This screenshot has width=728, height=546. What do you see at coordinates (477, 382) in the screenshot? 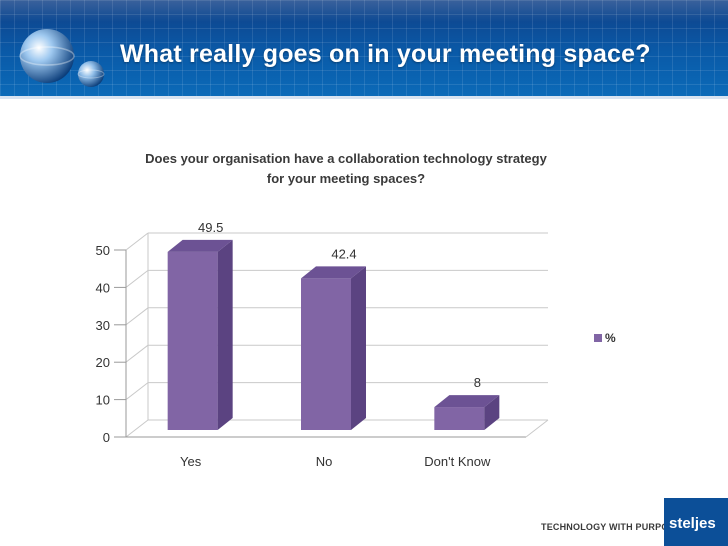
I see `data-label: 8` at bounding box center [477, 382].